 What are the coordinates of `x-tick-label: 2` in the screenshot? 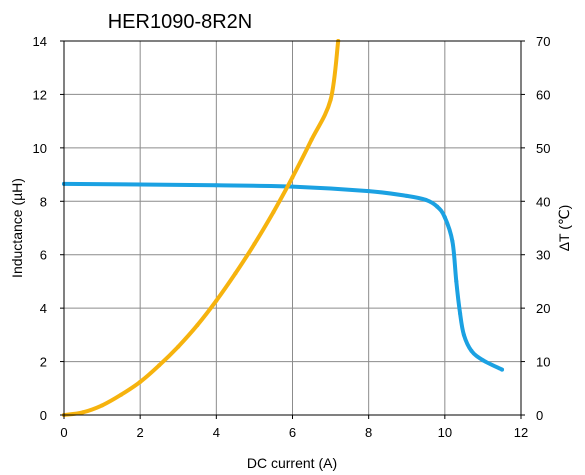 It's located at (140, 432).